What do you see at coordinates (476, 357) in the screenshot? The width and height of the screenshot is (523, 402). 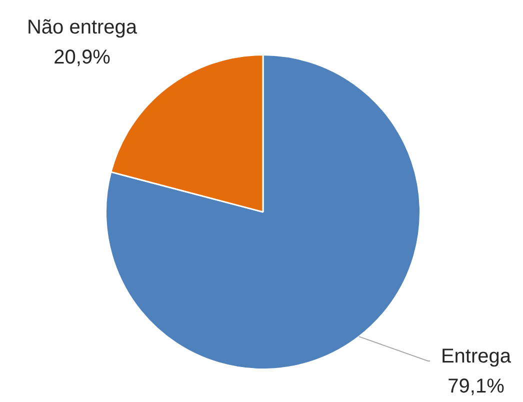 I see `slice-label: Entrega` at bounding box center [476, 357].